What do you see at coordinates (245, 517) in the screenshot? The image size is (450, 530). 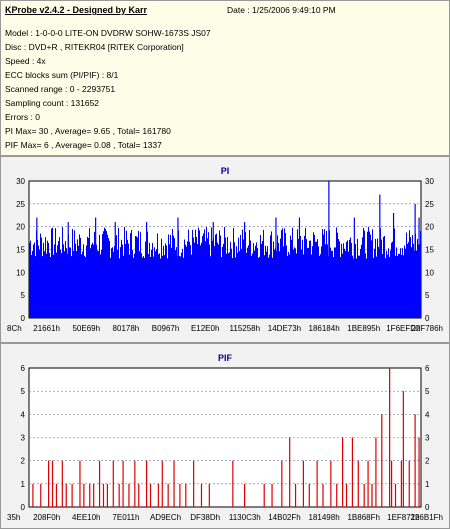 I see `x-tick-label: 1130C3h` at bounding box center [245, 517].